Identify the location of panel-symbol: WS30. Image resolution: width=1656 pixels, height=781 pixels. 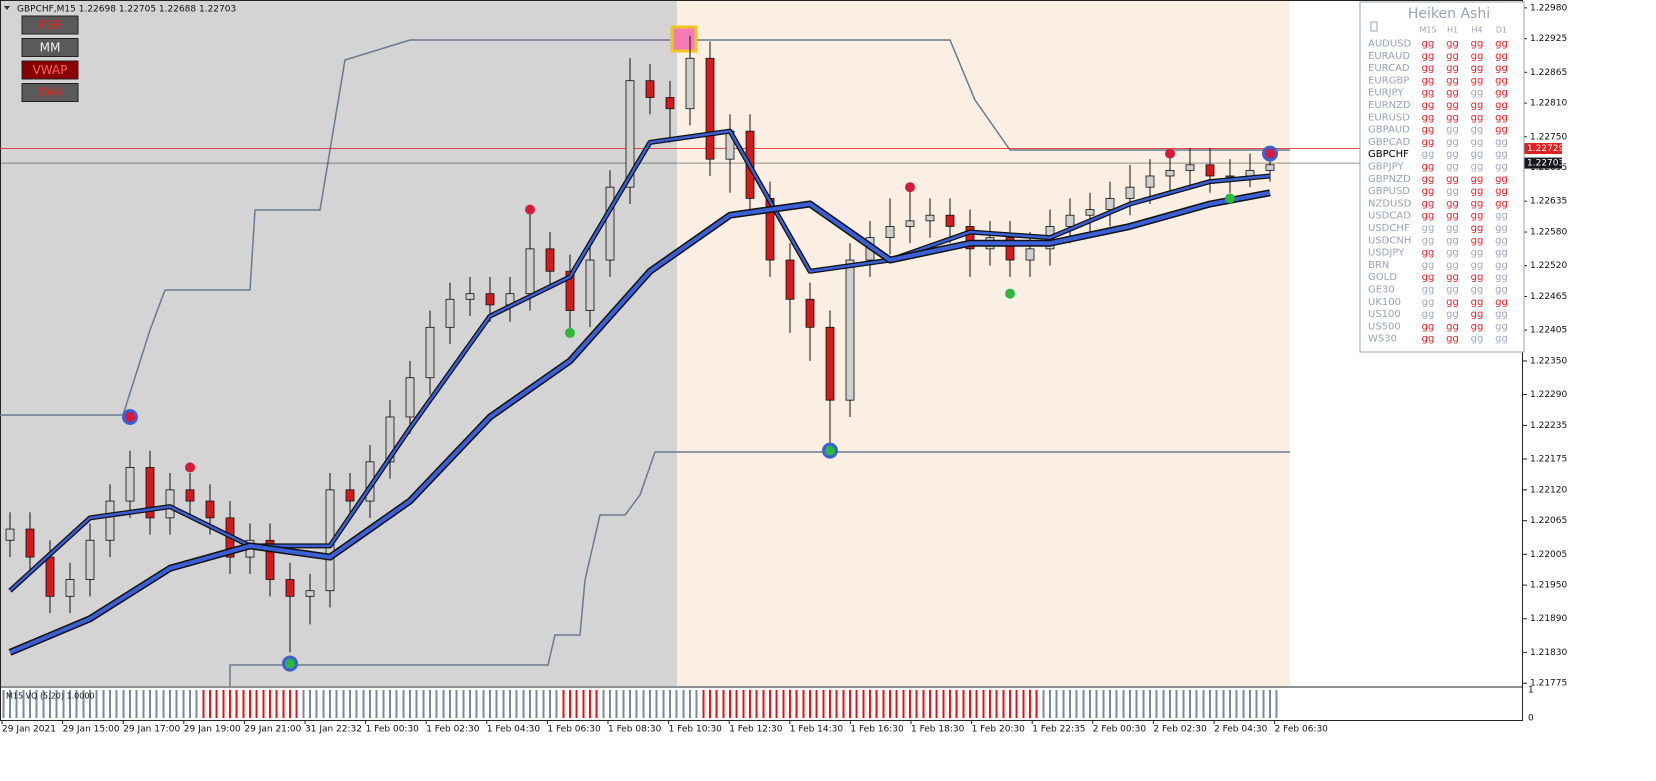
(1382, 339).